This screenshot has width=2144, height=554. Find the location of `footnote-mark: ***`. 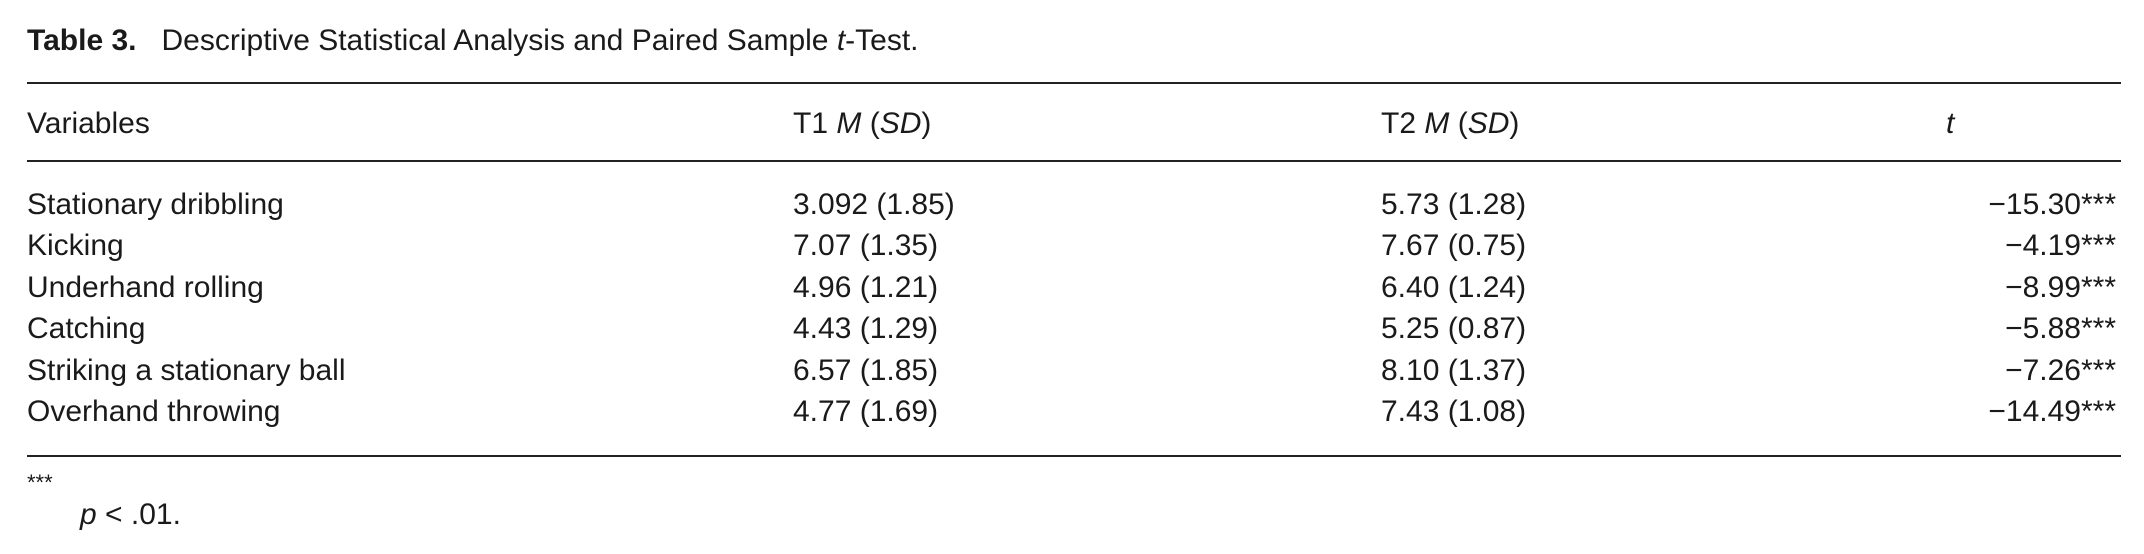

footnote-mark: *** is located at coordinates (40, 482).